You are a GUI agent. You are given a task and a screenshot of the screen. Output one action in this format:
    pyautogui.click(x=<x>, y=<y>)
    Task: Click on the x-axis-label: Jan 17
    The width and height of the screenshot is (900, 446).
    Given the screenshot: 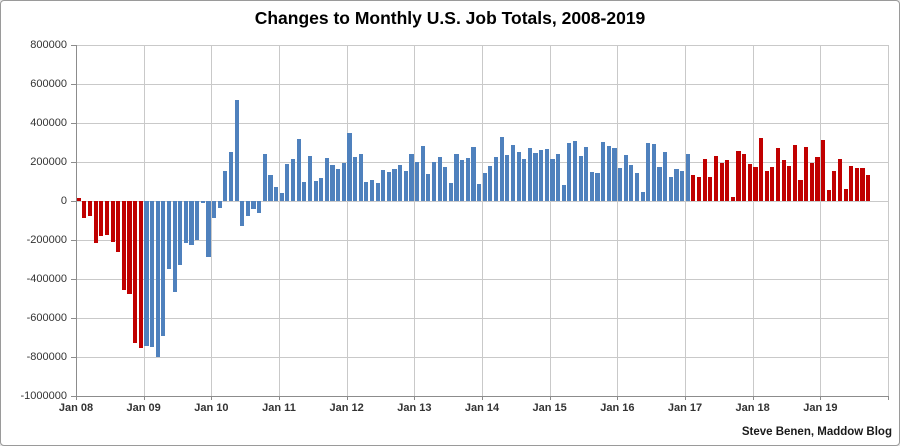 What is the action you would take?
    pyautogui.click(x=685, y=408)
    